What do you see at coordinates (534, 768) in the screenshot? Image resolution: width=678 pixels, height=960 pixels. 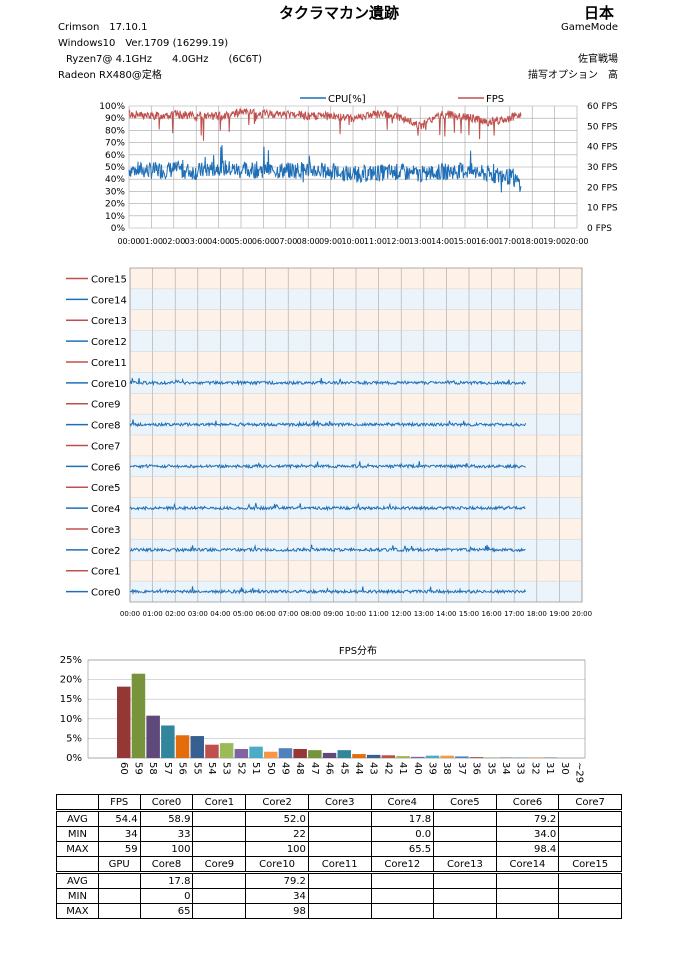 I see `fps-category-label: 32` at bounding box center [534, 768].